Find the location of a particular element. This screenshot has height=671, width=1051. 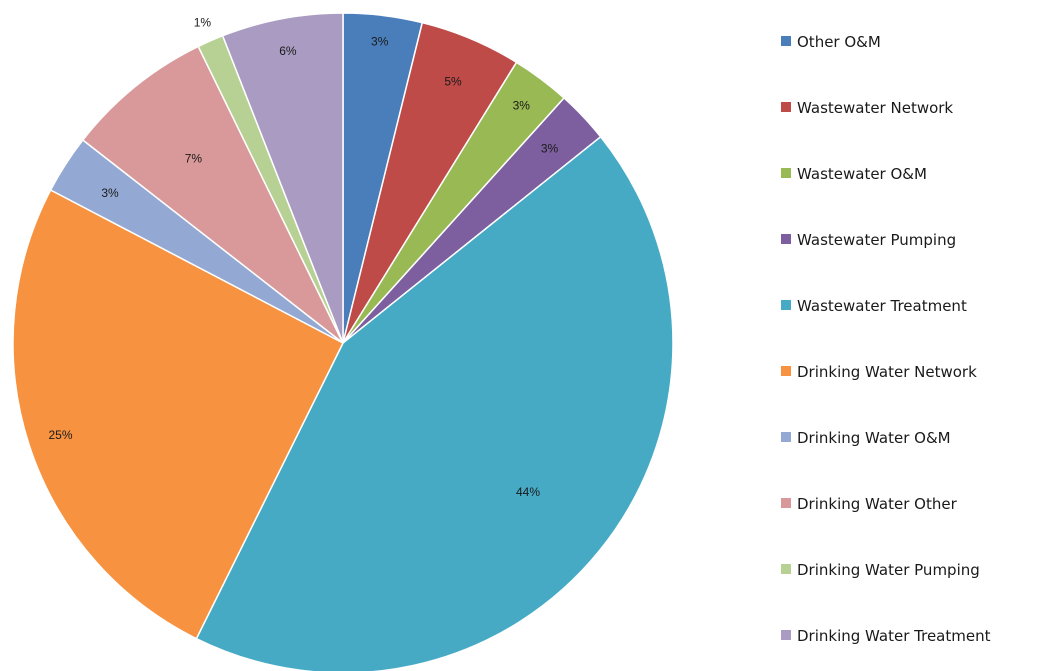

data-label-other-oandm: 3% is located at coordinates (380, 42).